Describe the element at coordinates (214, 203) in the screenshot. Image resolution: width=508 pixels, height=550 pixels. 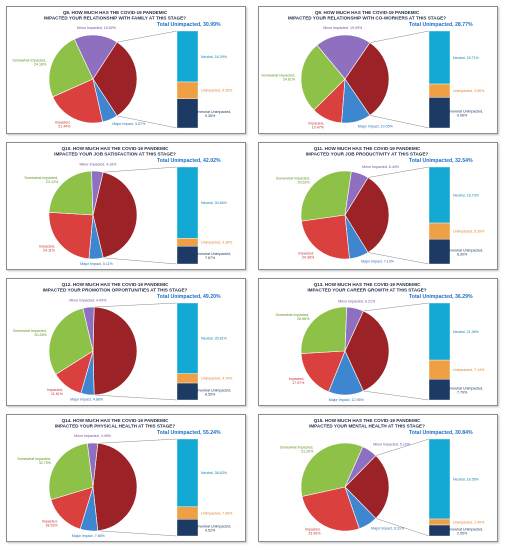
I see `bar-data-label: Neutral, 30.84%` at that location.